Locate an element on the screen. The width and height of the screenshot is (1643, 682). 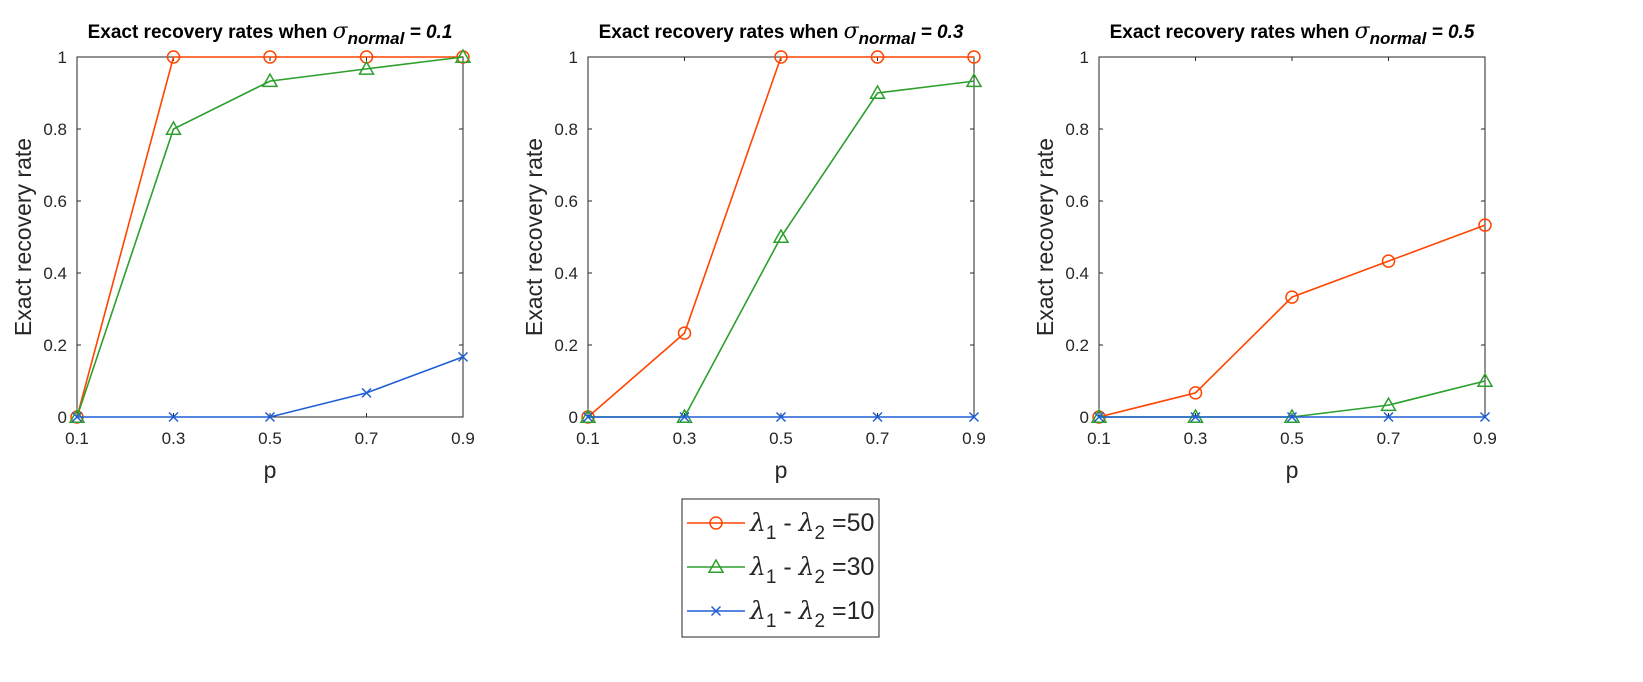
legend-label: λ1 - λ2 =50 is located at coordinates (811, 526).